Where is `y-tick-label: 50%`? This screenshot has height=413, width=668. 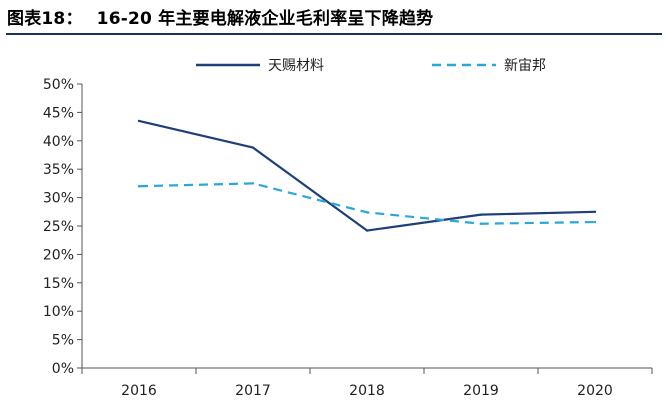 y-tick-label: 50% is located at coordinates (58, 85).